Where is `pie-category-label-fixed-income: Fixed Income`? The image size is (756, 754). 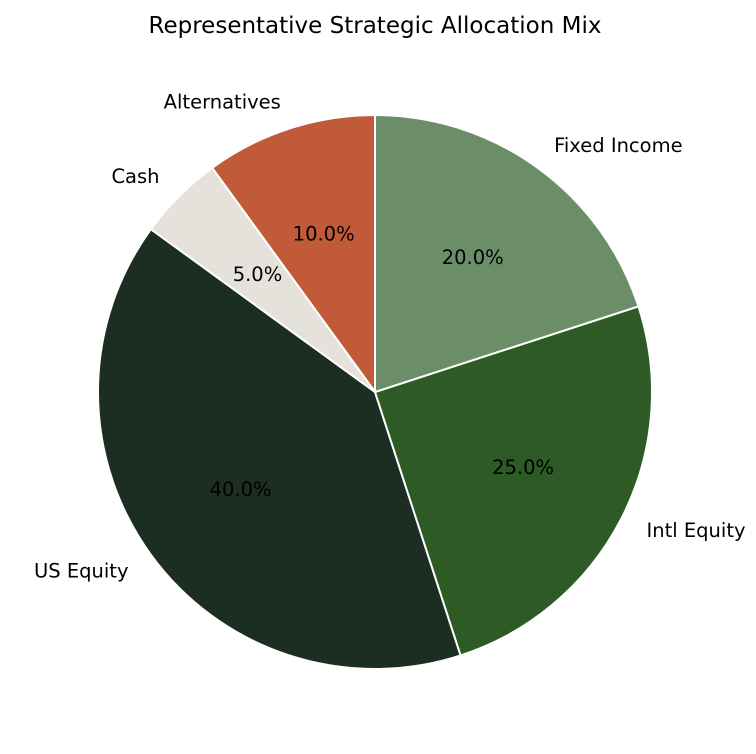 pie-category-label-fixed-income: Fixed Income is located at coordinates (618, 145).